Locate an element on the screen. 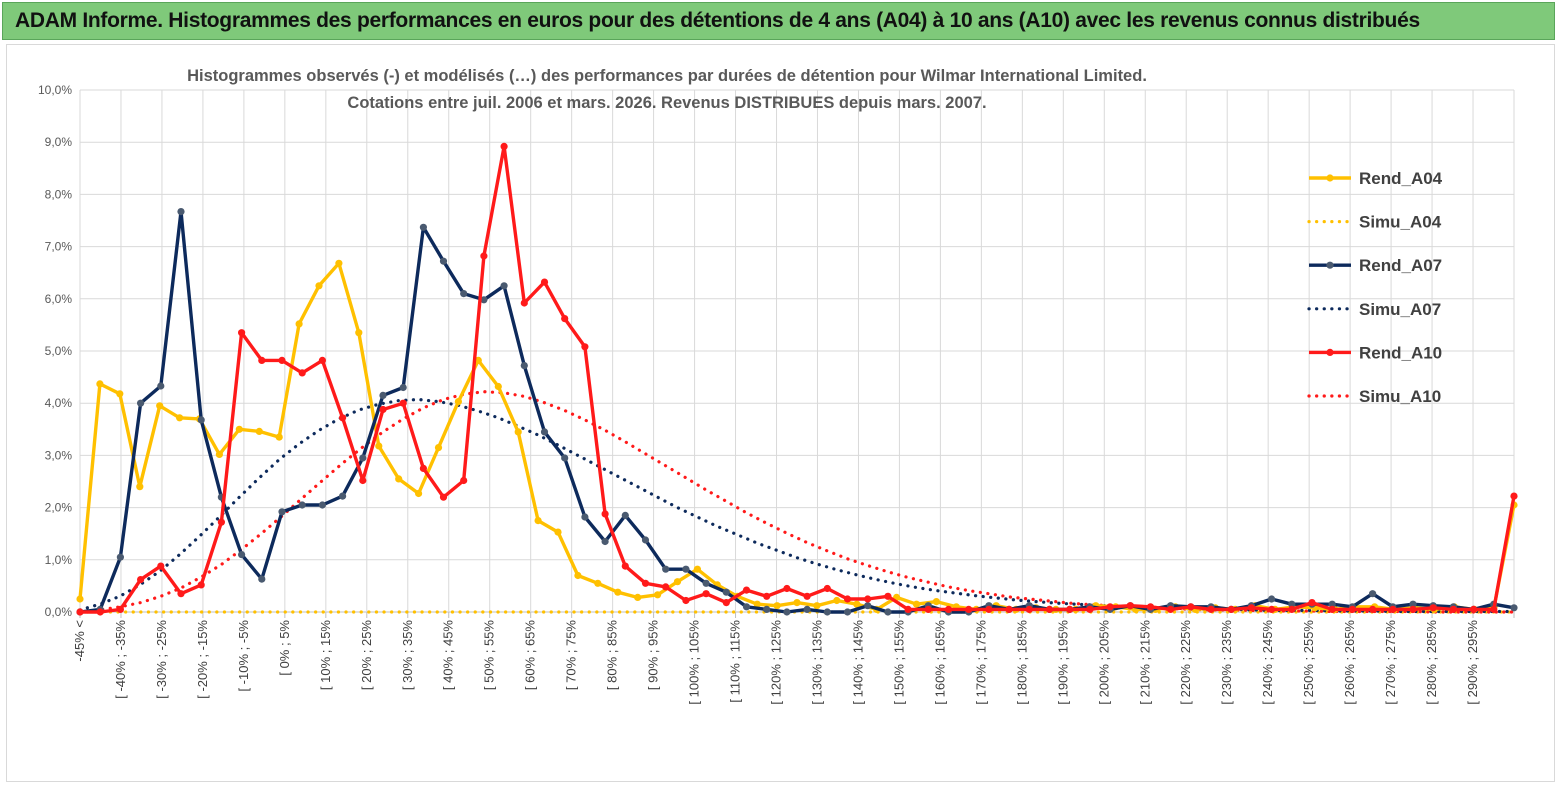 The width and height of the screenshot is (1567, 789). legend-label: Rend_A07 is located at coordinates (1400, 265).